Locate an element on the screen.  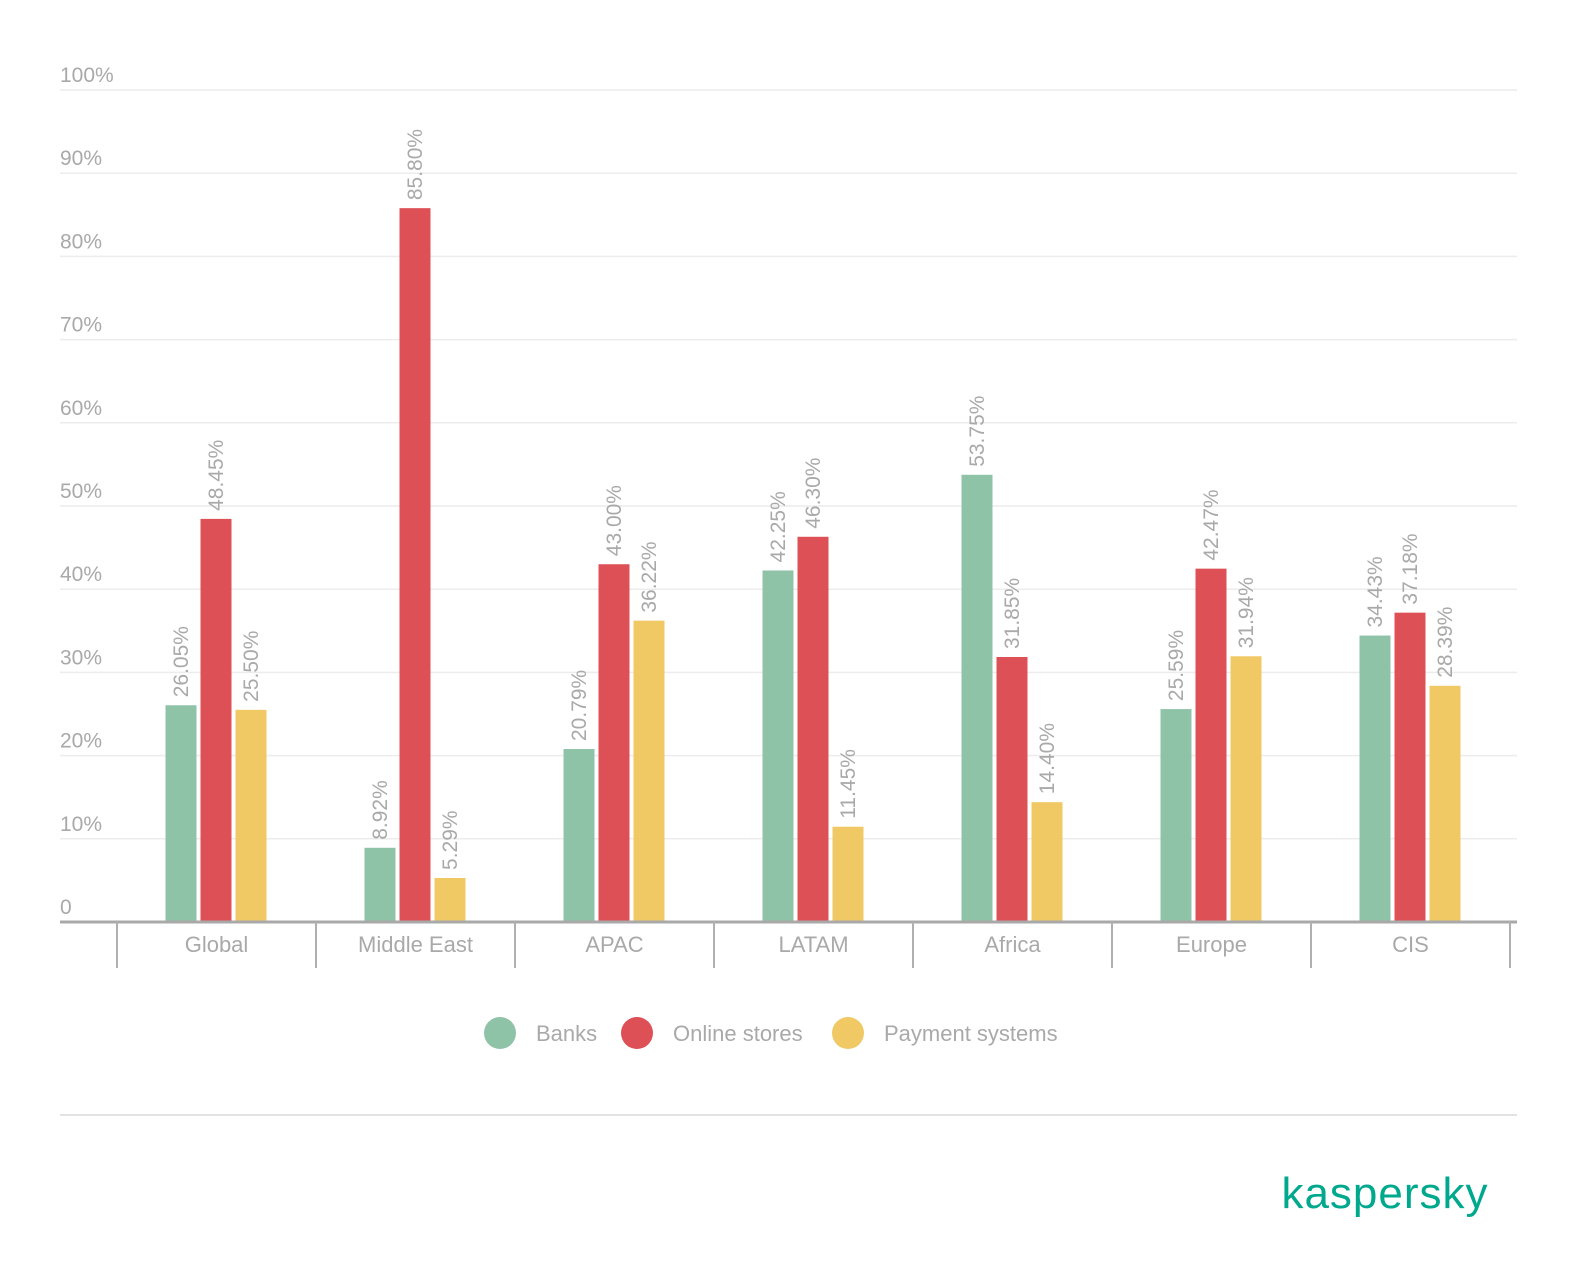
x-tick-label: Europe is located at coordinates (1211, 944).